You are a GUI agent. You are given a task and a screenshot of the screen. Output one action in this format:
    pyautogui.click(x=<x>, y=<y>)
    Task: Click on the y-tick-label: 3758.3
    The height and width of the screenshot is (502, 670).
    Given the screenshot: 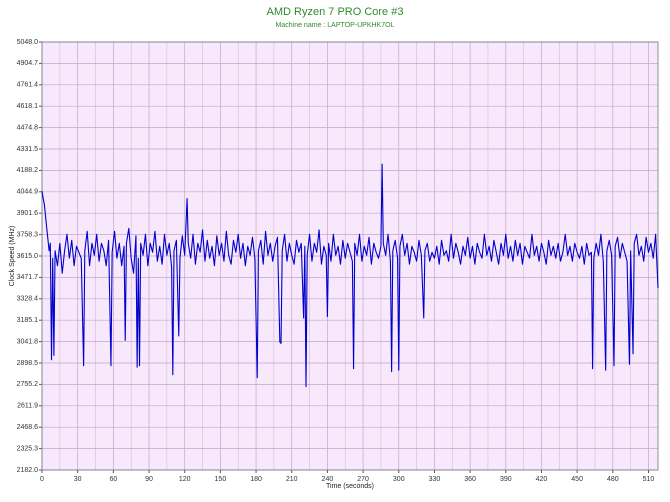 What is the action you would take?
    pyautogui.click(x=28, y=234)
    